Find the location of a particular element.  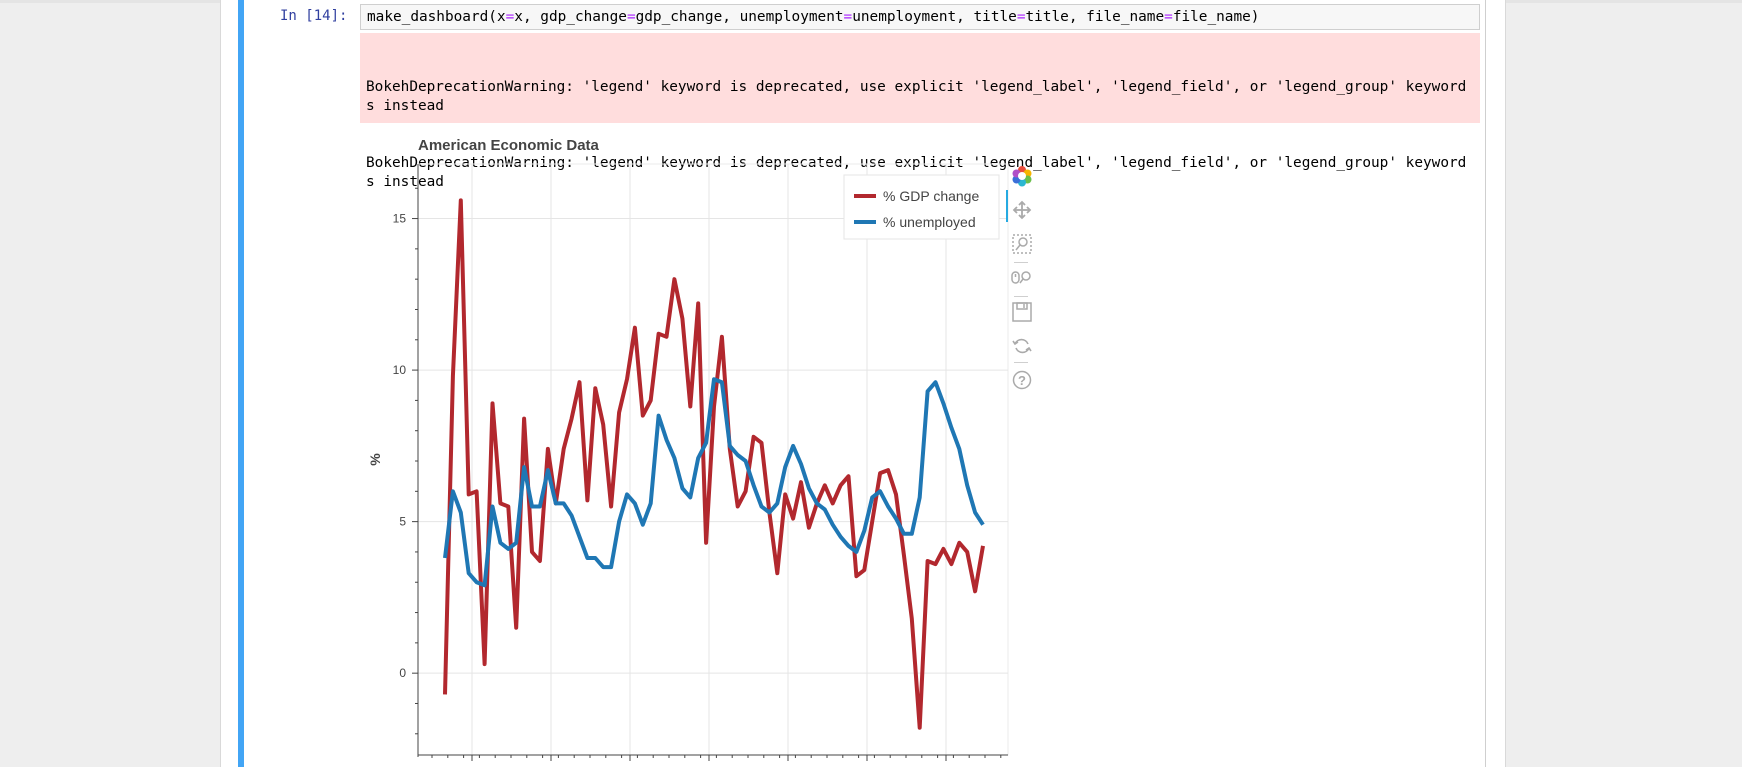

plot-toolbar: ? is located at coordinates (1026, 280).